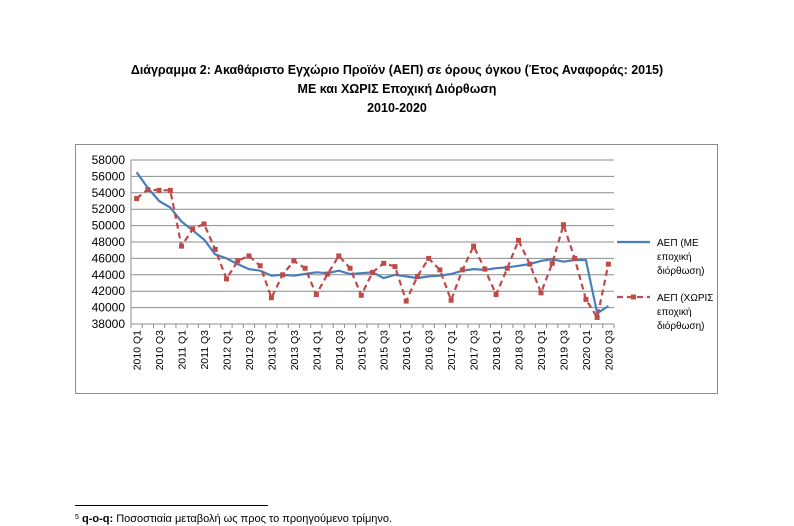 This screenshot has height=526, width=794. Describe the element at coordinates (183, 350) in the screenshot. I see `x-tick-label: 2011 Q1` at that location.